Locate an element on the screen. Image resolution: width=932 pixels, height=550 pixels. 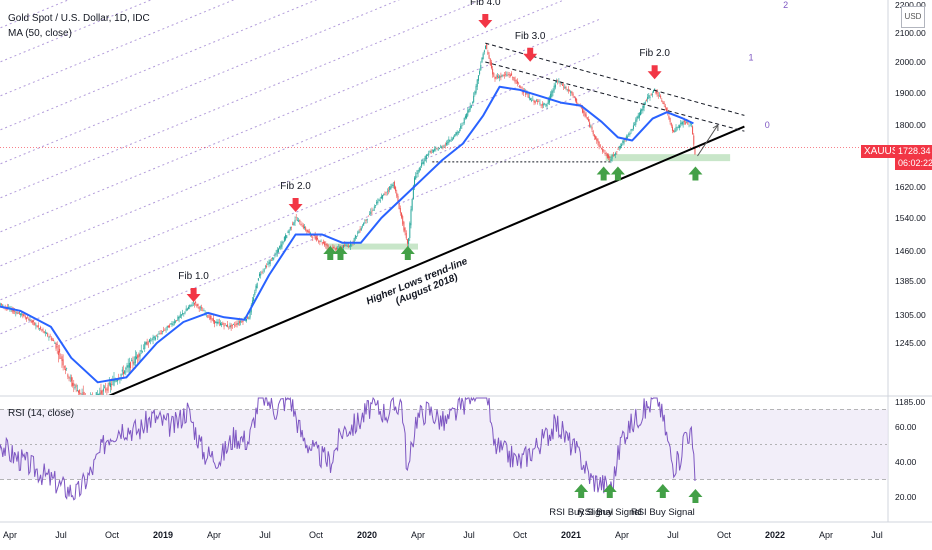
red-down-arrow is located at coordinates (485, 21).